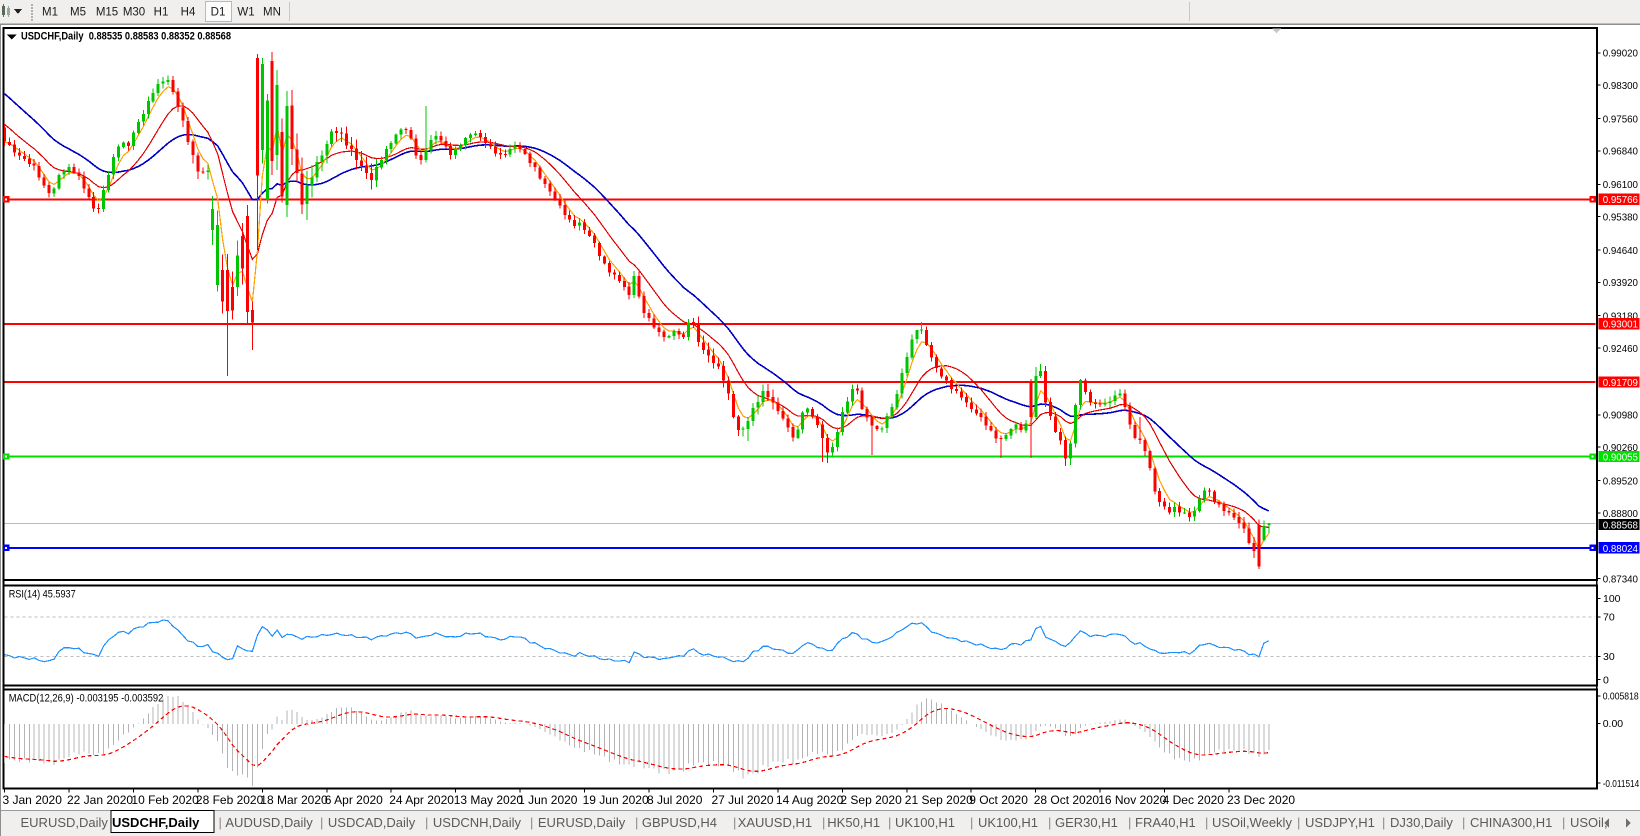 This screenshot has width=1640, height=836. Describe the element at coordinates (421, 800) in the screenshot. I see `svg-text: 24 Apr 2020` at that location.